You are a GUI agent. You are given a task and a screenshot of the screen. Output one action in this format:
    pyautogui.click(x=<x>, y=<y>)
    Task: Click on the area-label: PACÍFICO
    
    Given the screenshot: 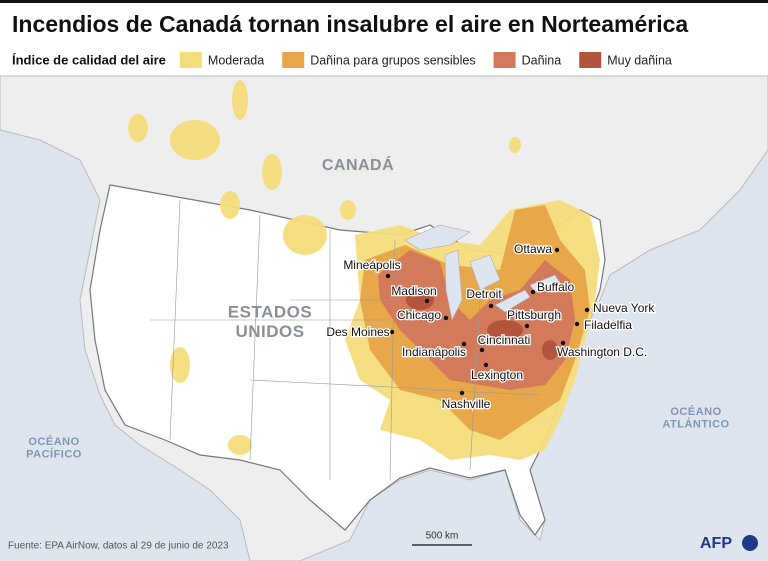 What is the action you would take?
    pyautogui.click(x=54, y=454)
    